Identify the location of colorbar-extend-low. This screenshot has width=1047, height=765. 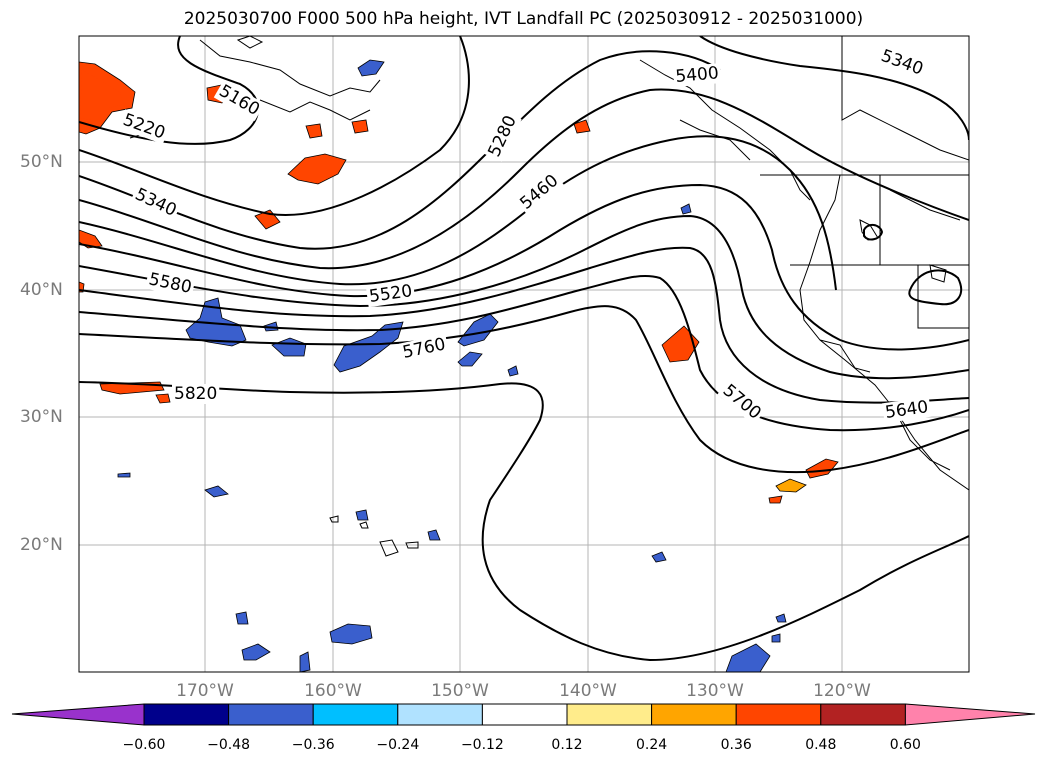
(78, 714).